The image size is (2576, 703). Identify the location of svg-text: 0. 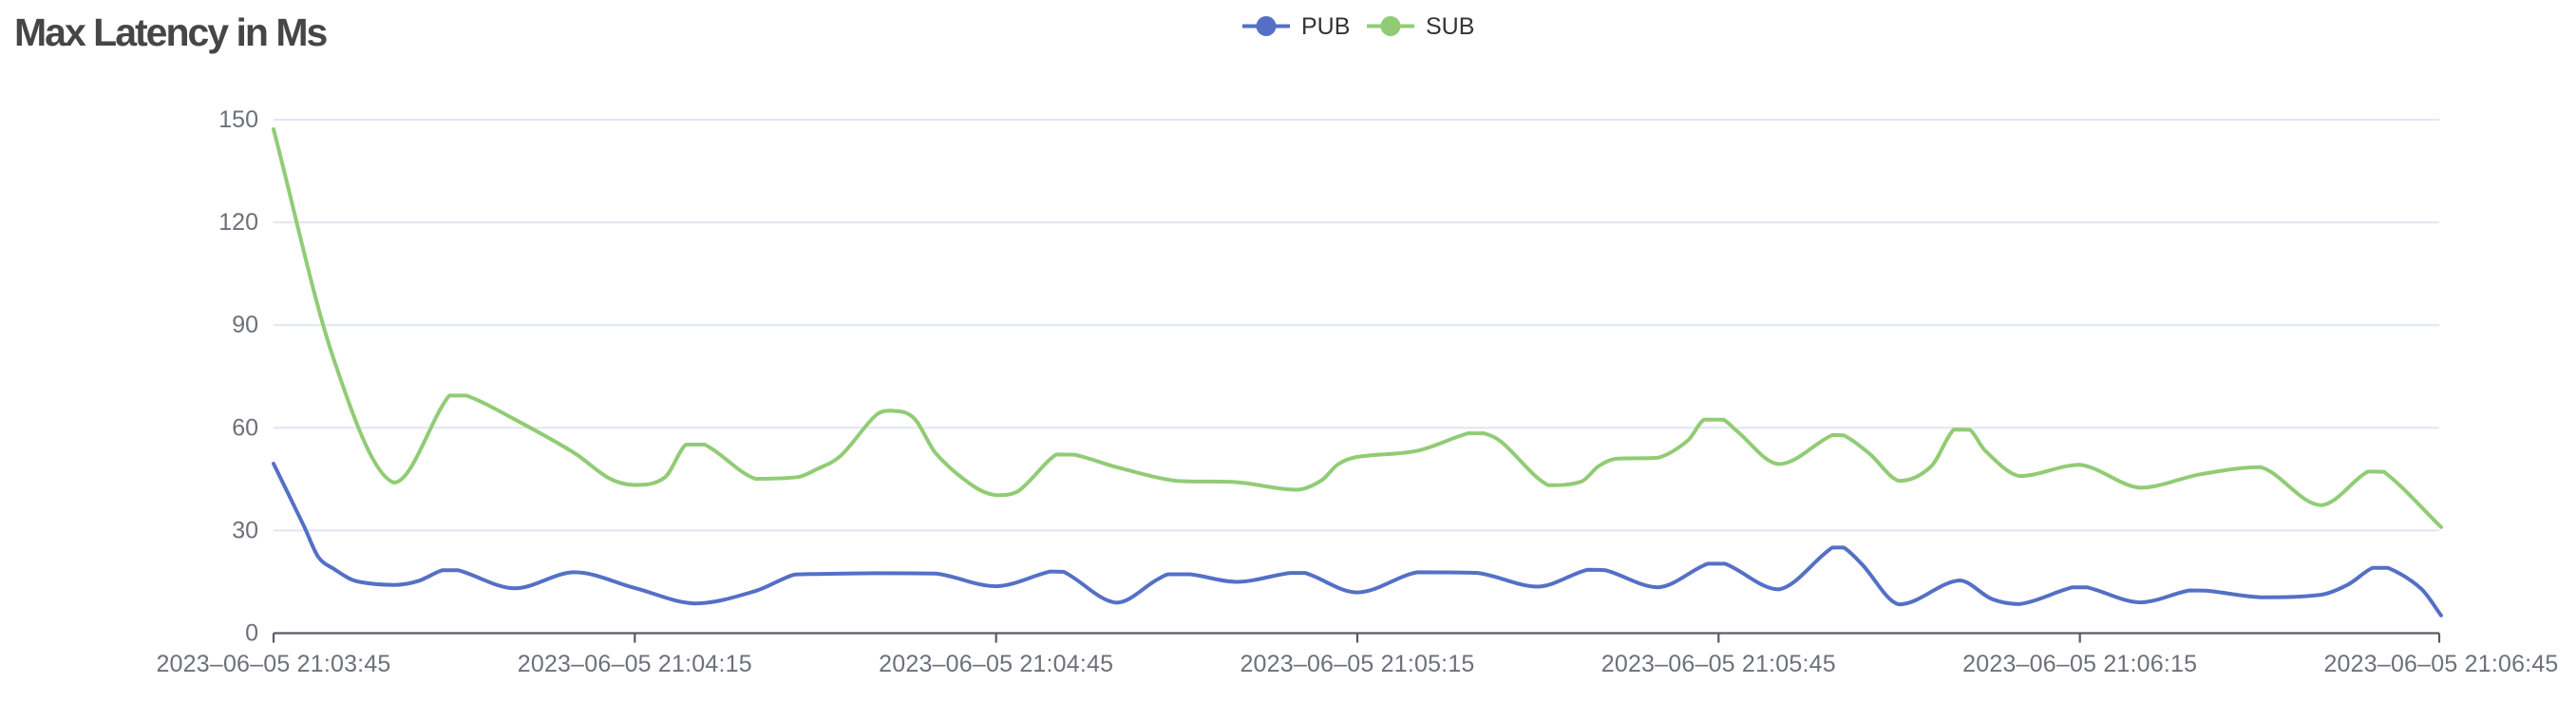
(251, 633).